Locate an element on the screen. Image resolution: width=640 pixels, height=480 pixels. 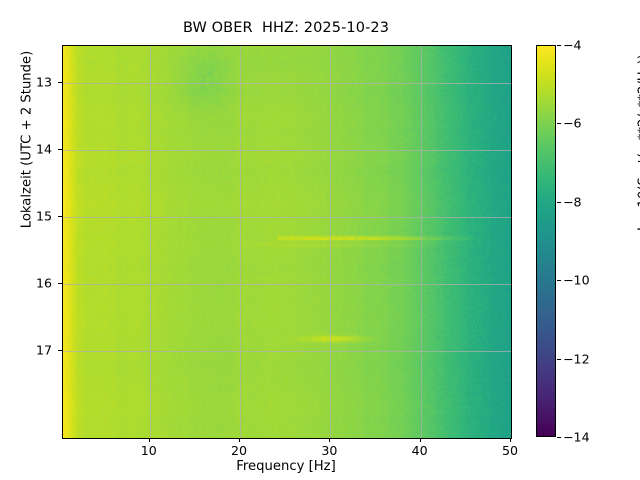
colorbar-ticklabel: −6 is located at coordinates (572, 123).